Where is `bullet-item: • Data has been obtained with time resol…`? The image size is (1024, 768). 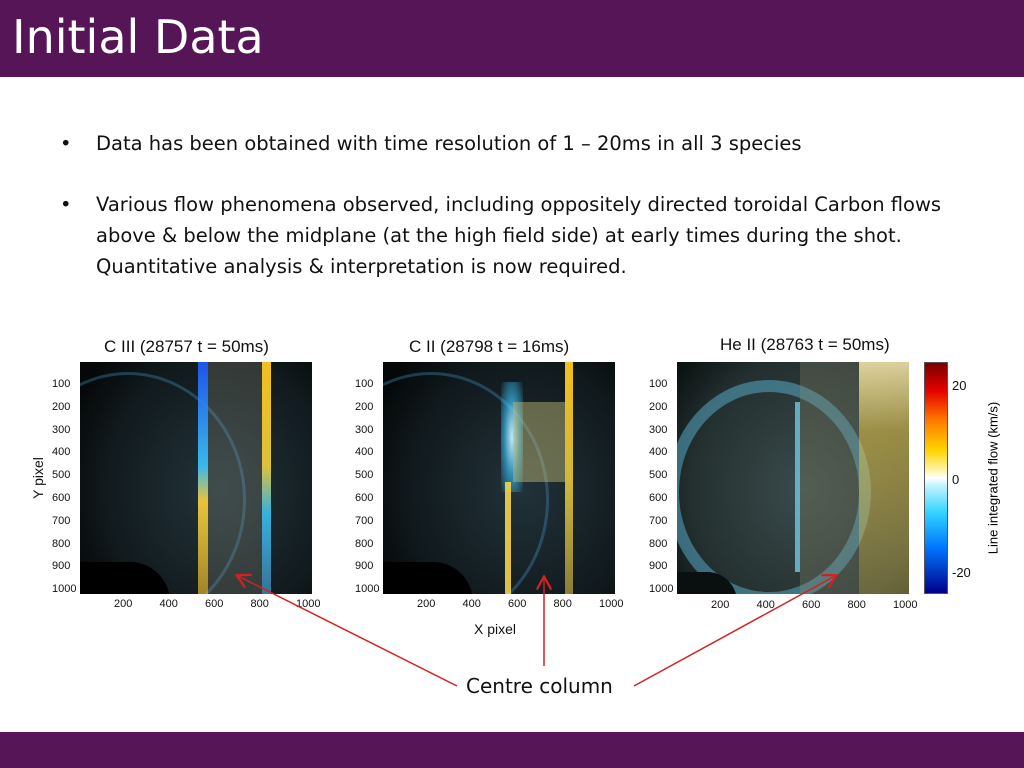
bullet-item: • Data has been obtained with time resol… is located at coordinates (515, 143).